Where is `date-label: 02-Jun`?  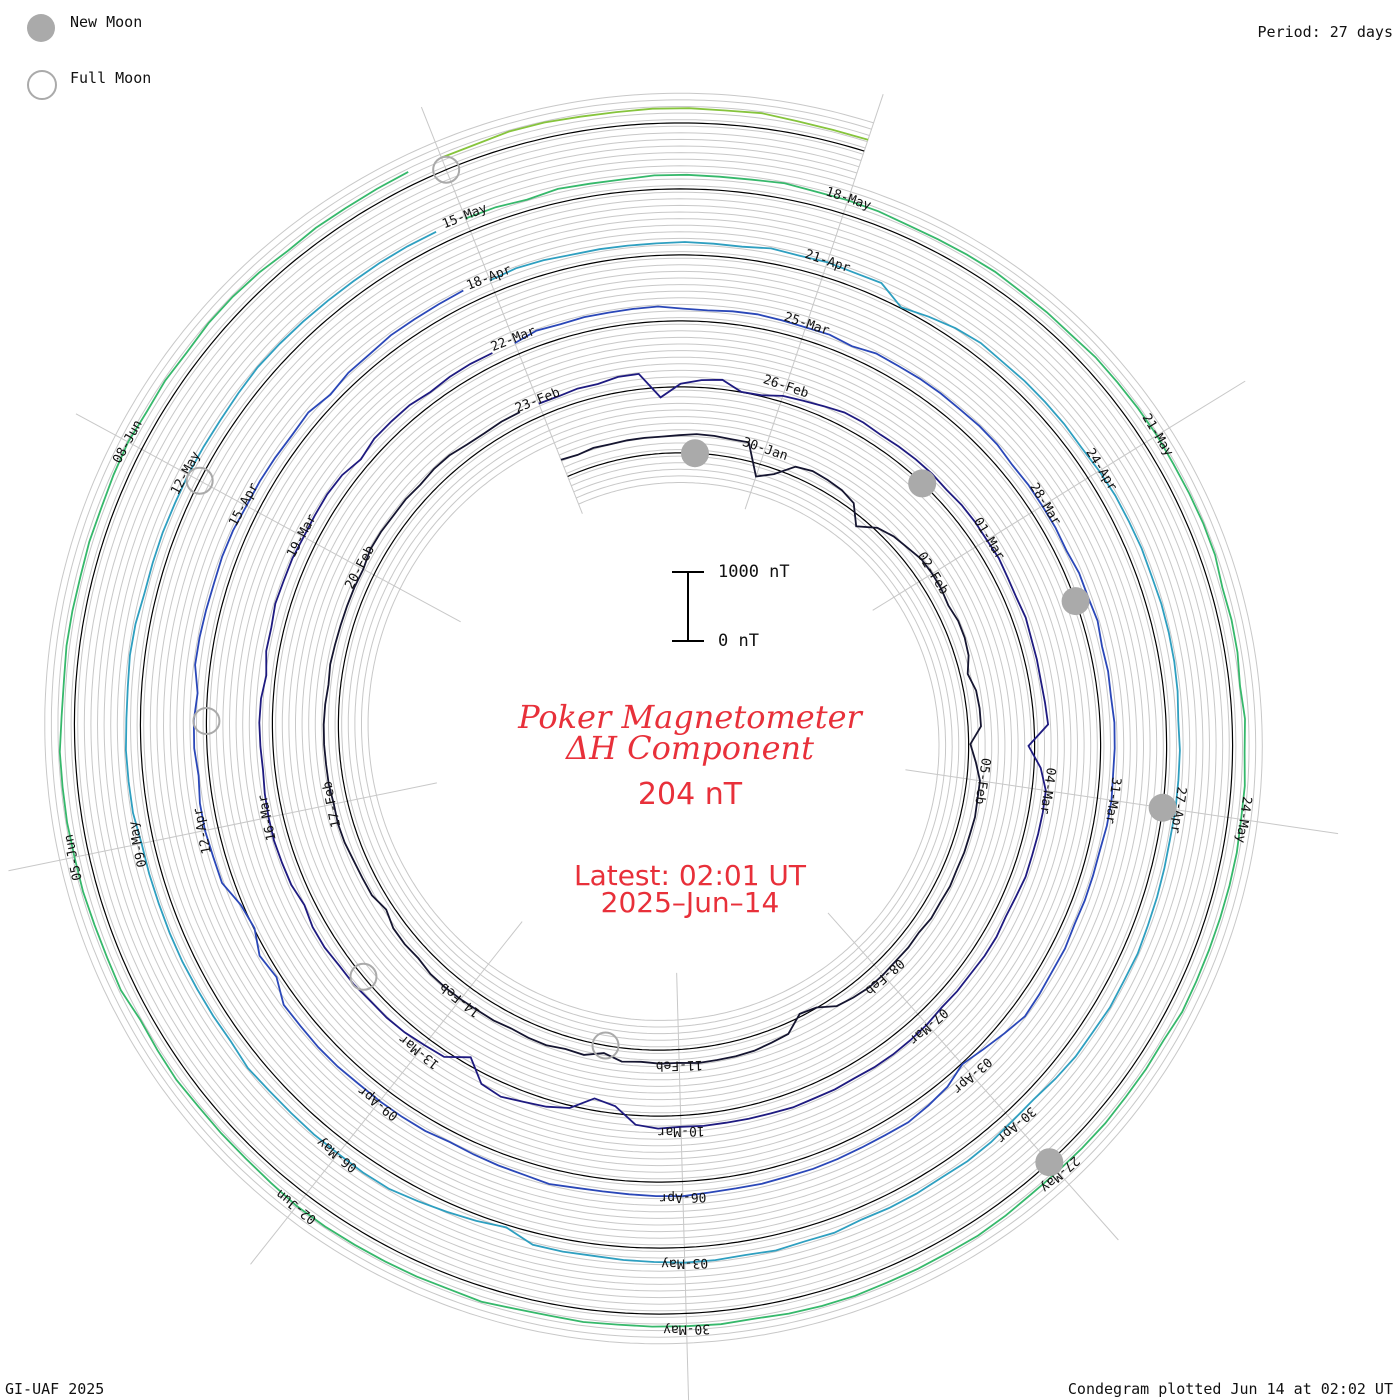 date-label: 02-Jun is located at coordinates (296, 1206).